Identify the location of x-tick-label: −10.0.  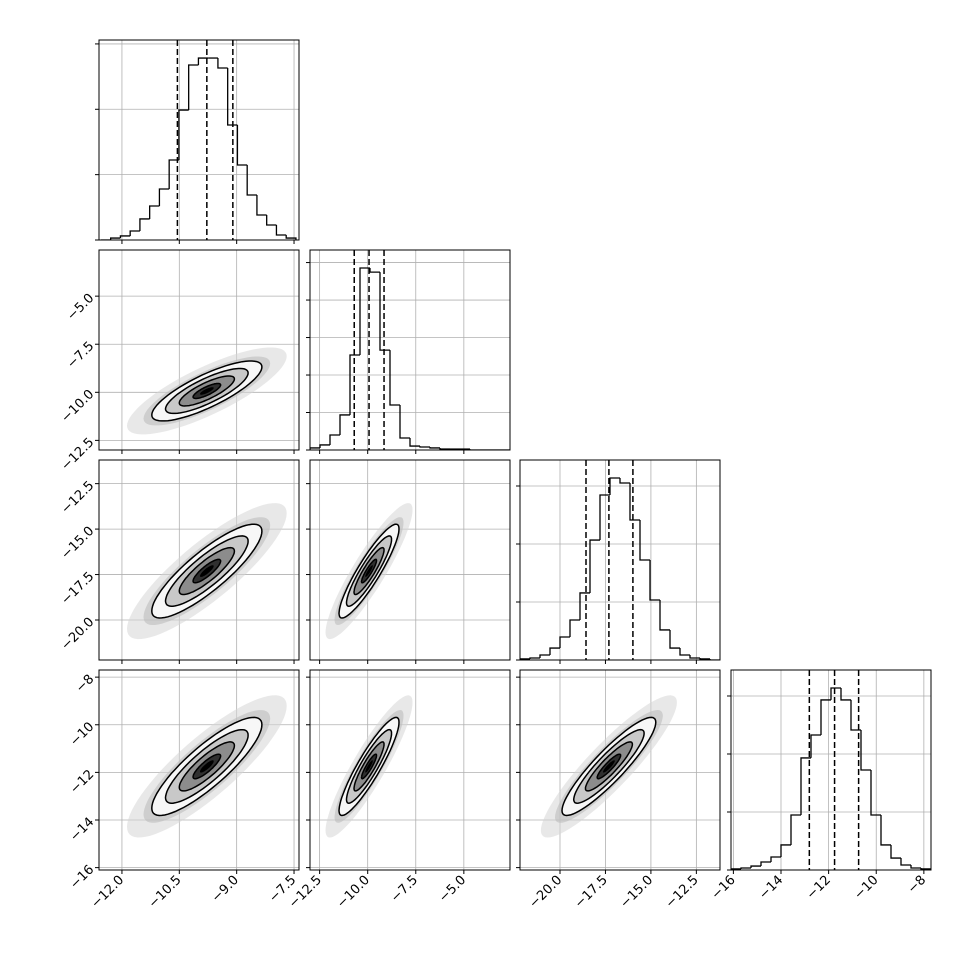
(353, 892).